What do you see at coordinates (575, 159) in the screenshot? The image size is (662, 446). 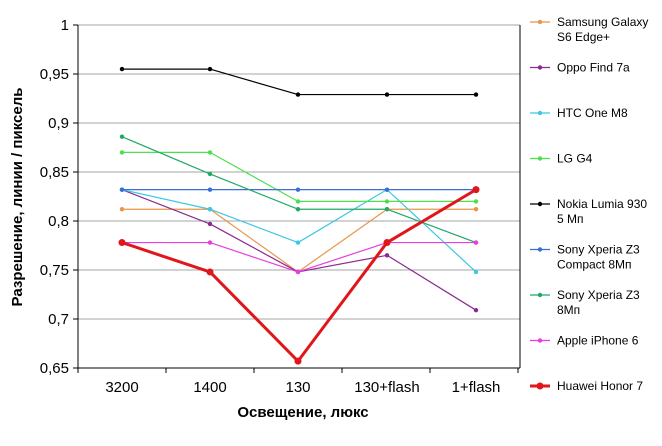 I see `legend-label: LG G4` at bounding box center [575, 159].